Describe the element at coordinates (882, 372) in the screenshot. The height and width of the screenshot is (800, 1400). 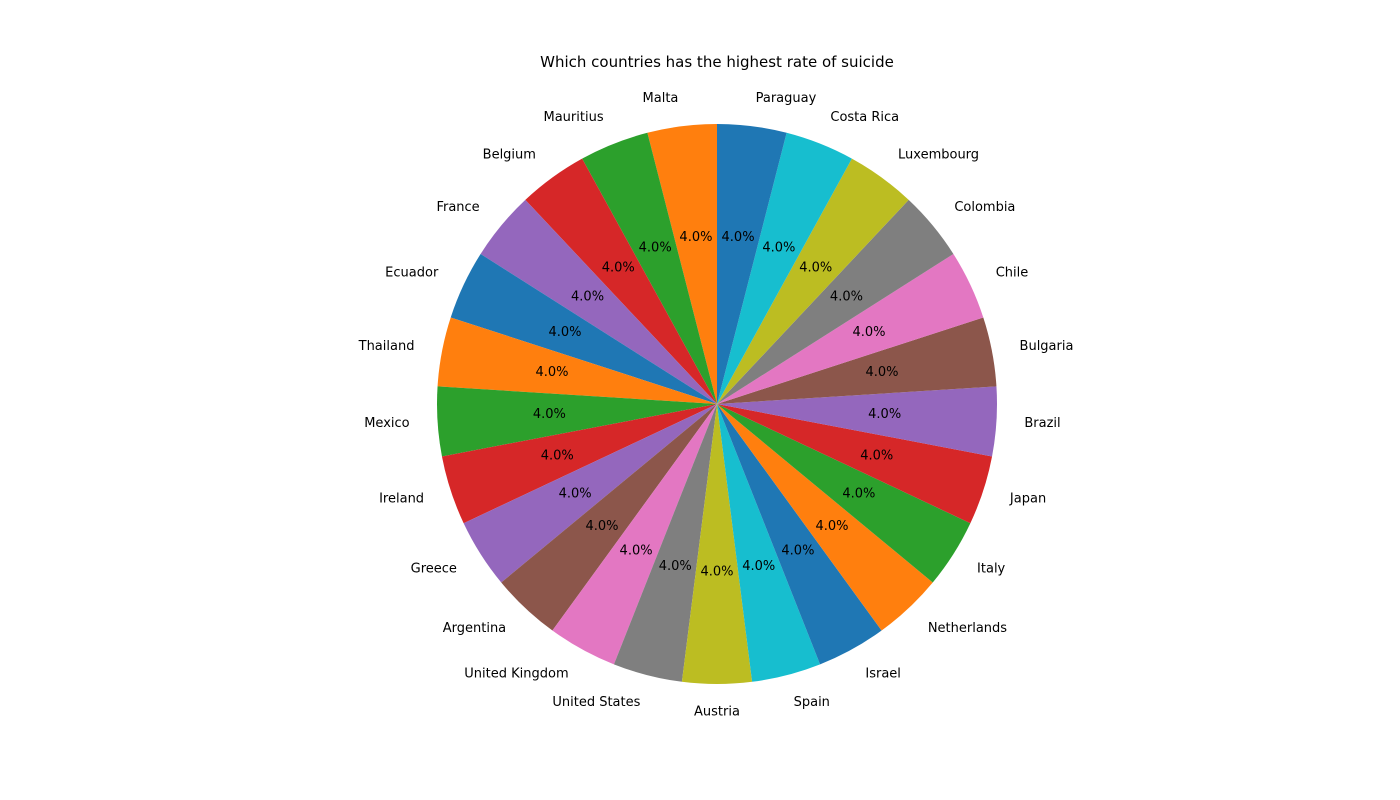
I see `percent-label-bulgaria: 4.0%` at that location.